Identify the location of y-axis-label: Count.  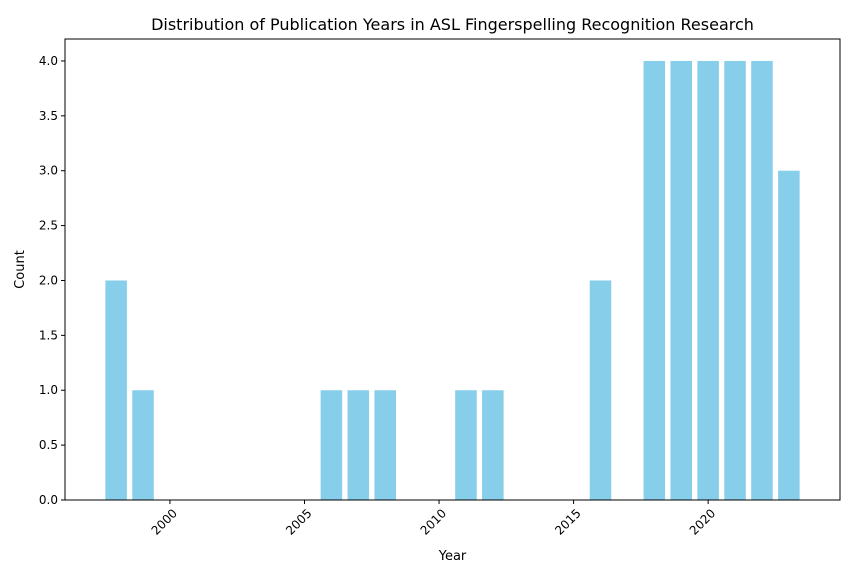
(20, 269).